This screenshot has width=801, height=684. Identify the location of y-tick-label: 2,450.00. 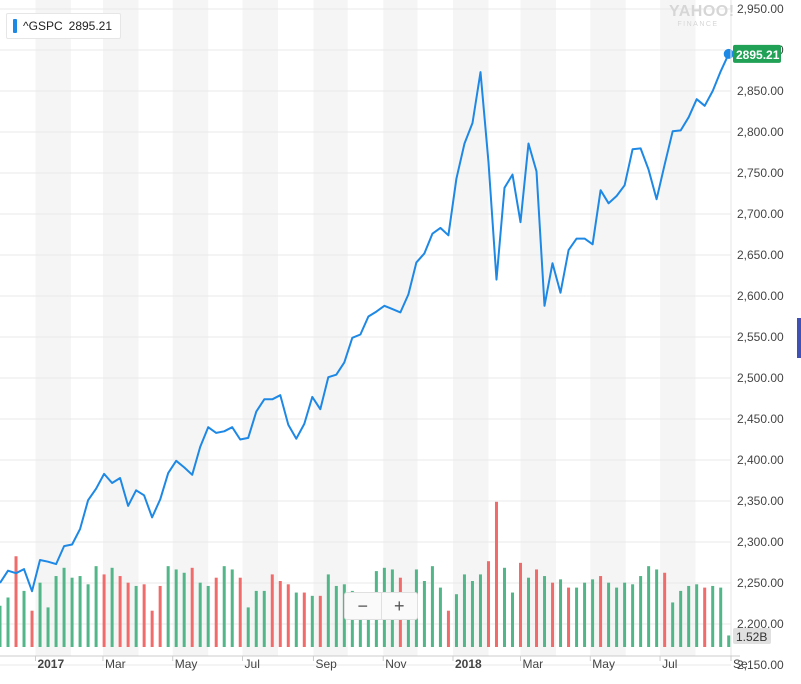
(760, 419).